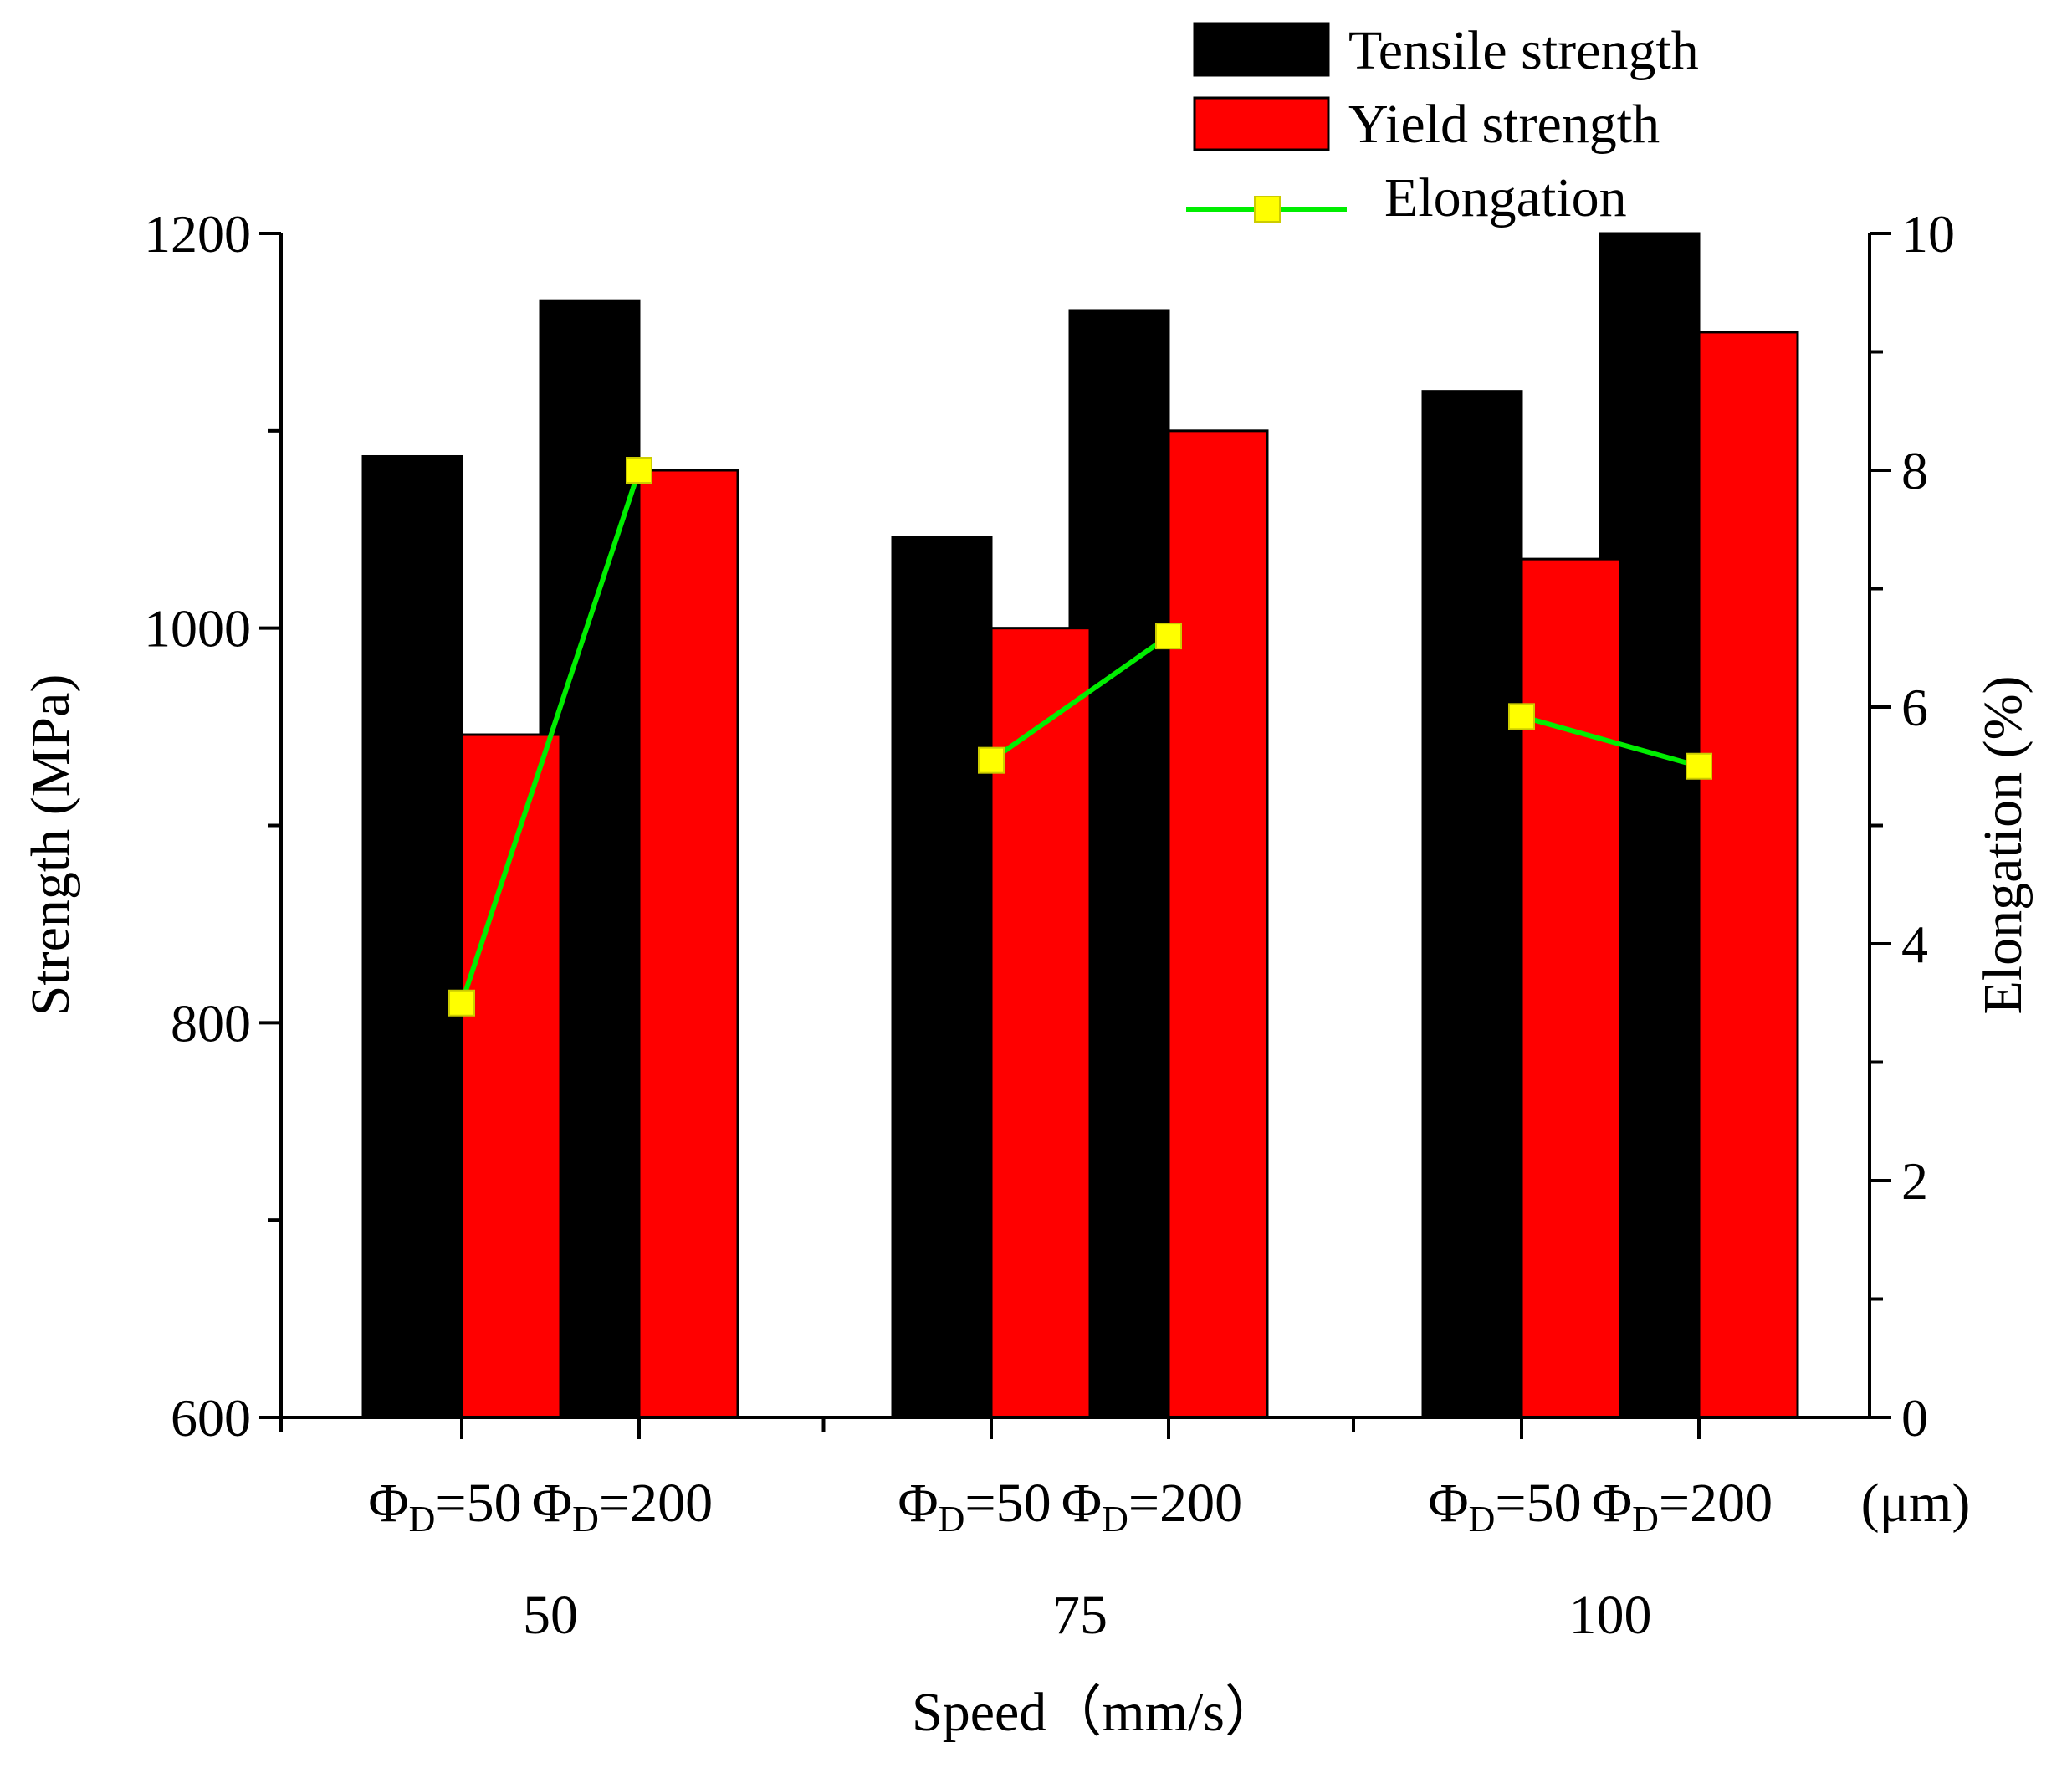  Describe the element at coordinates (1096, 1712) in the screenshot. I see `x-axis-title: Speed（mm/s）` at that location.